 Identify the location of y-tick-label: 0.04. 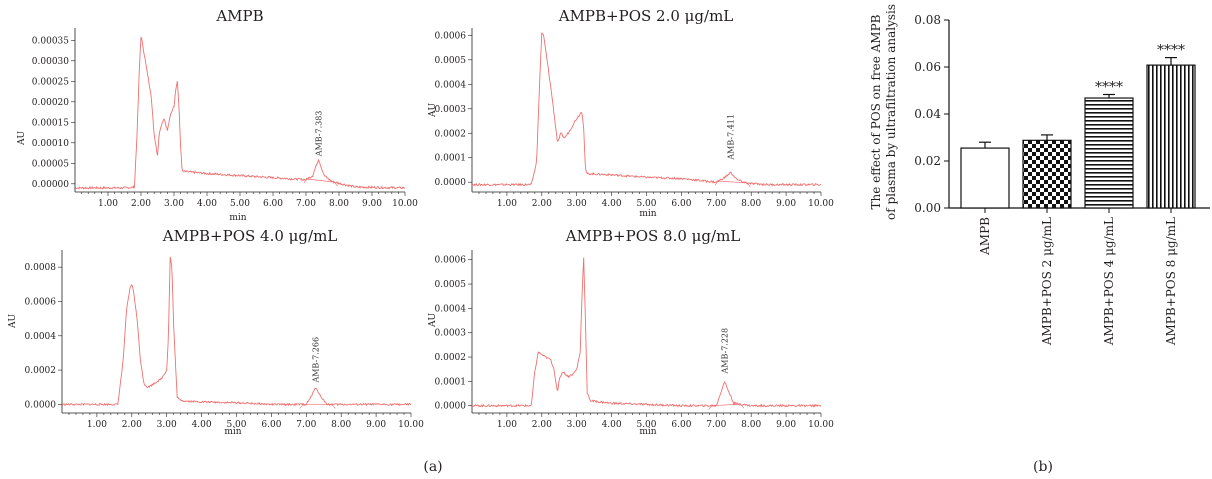
(927, 114).